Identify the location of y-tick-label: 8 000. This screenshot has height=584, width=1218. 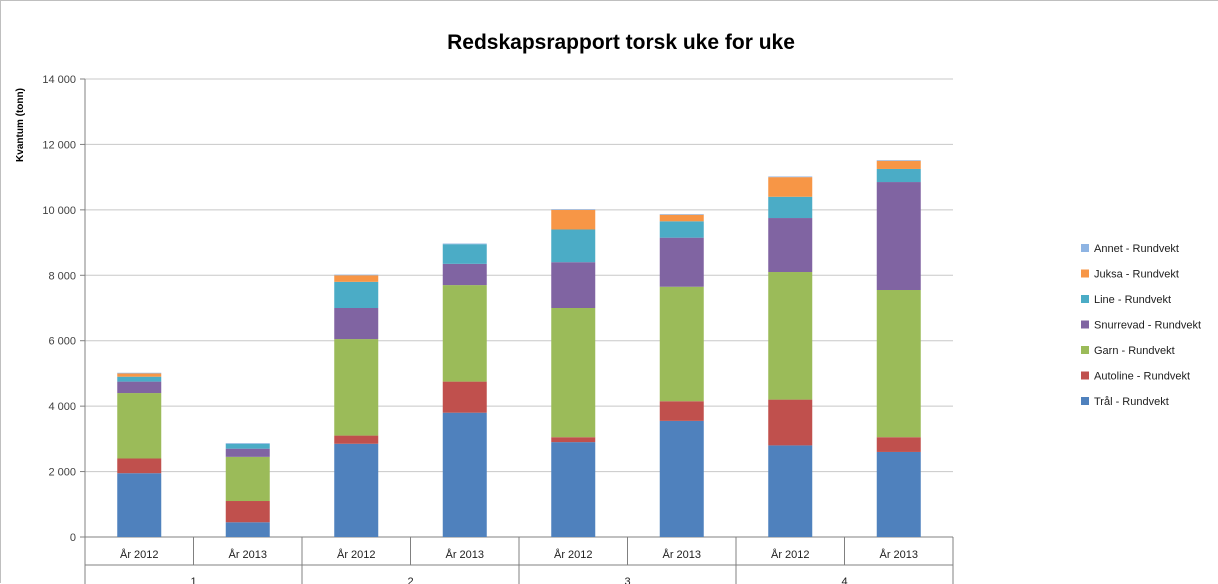
(62, 276).